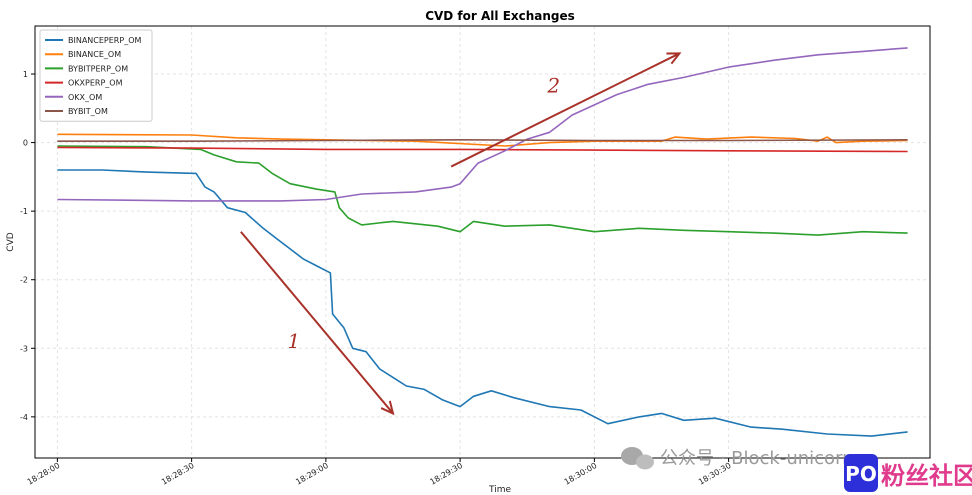 The height and width of the screenshot is (495, 972). What do you see at coordinates (25, 143) in the screenshot?
I see `y-tick-label: 0` at bounding box center [25, 143].